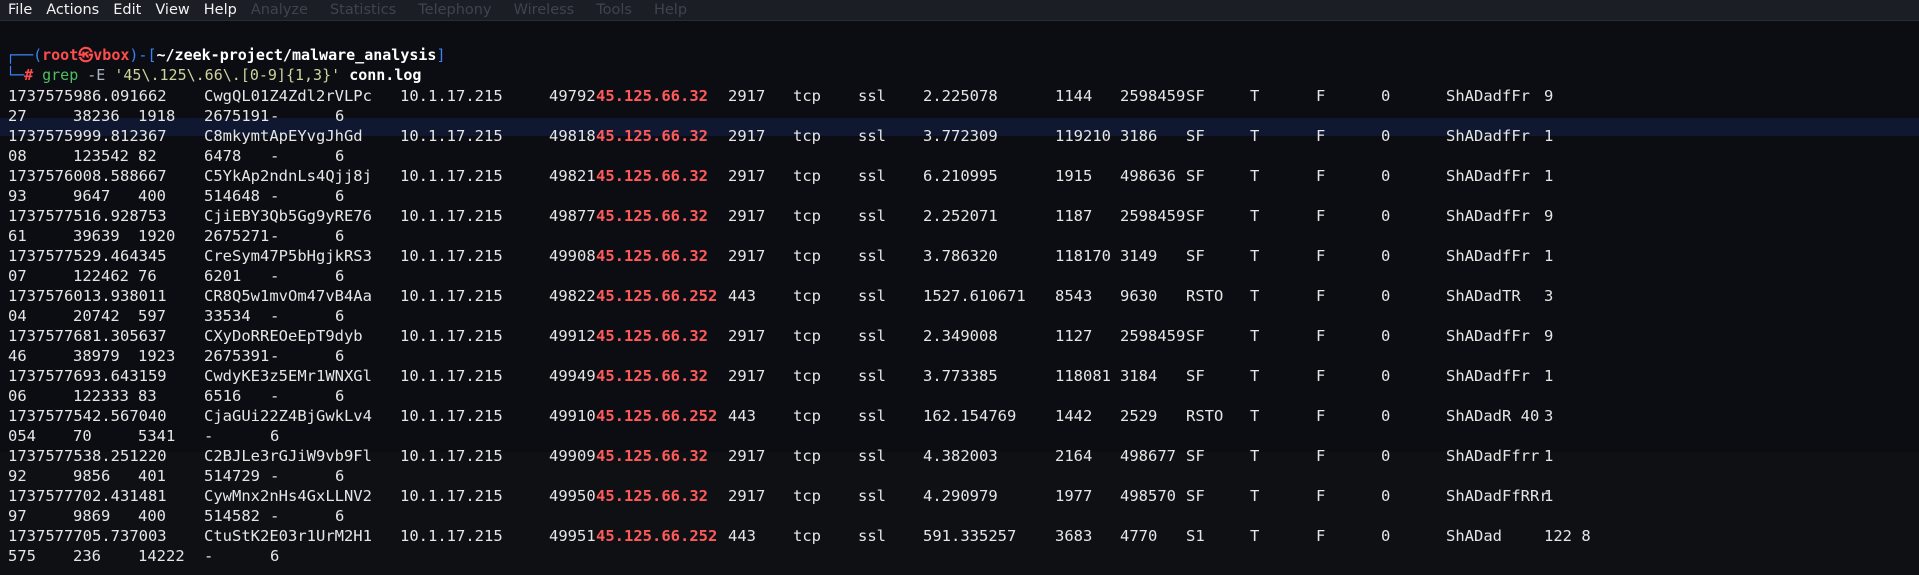 The height and width of the screenshot is (575, 1919). What do you see at coordinates (275, 436) in the screenshot?
I see `field-wrap-l2e: 6` at bounding box center [275, 436].